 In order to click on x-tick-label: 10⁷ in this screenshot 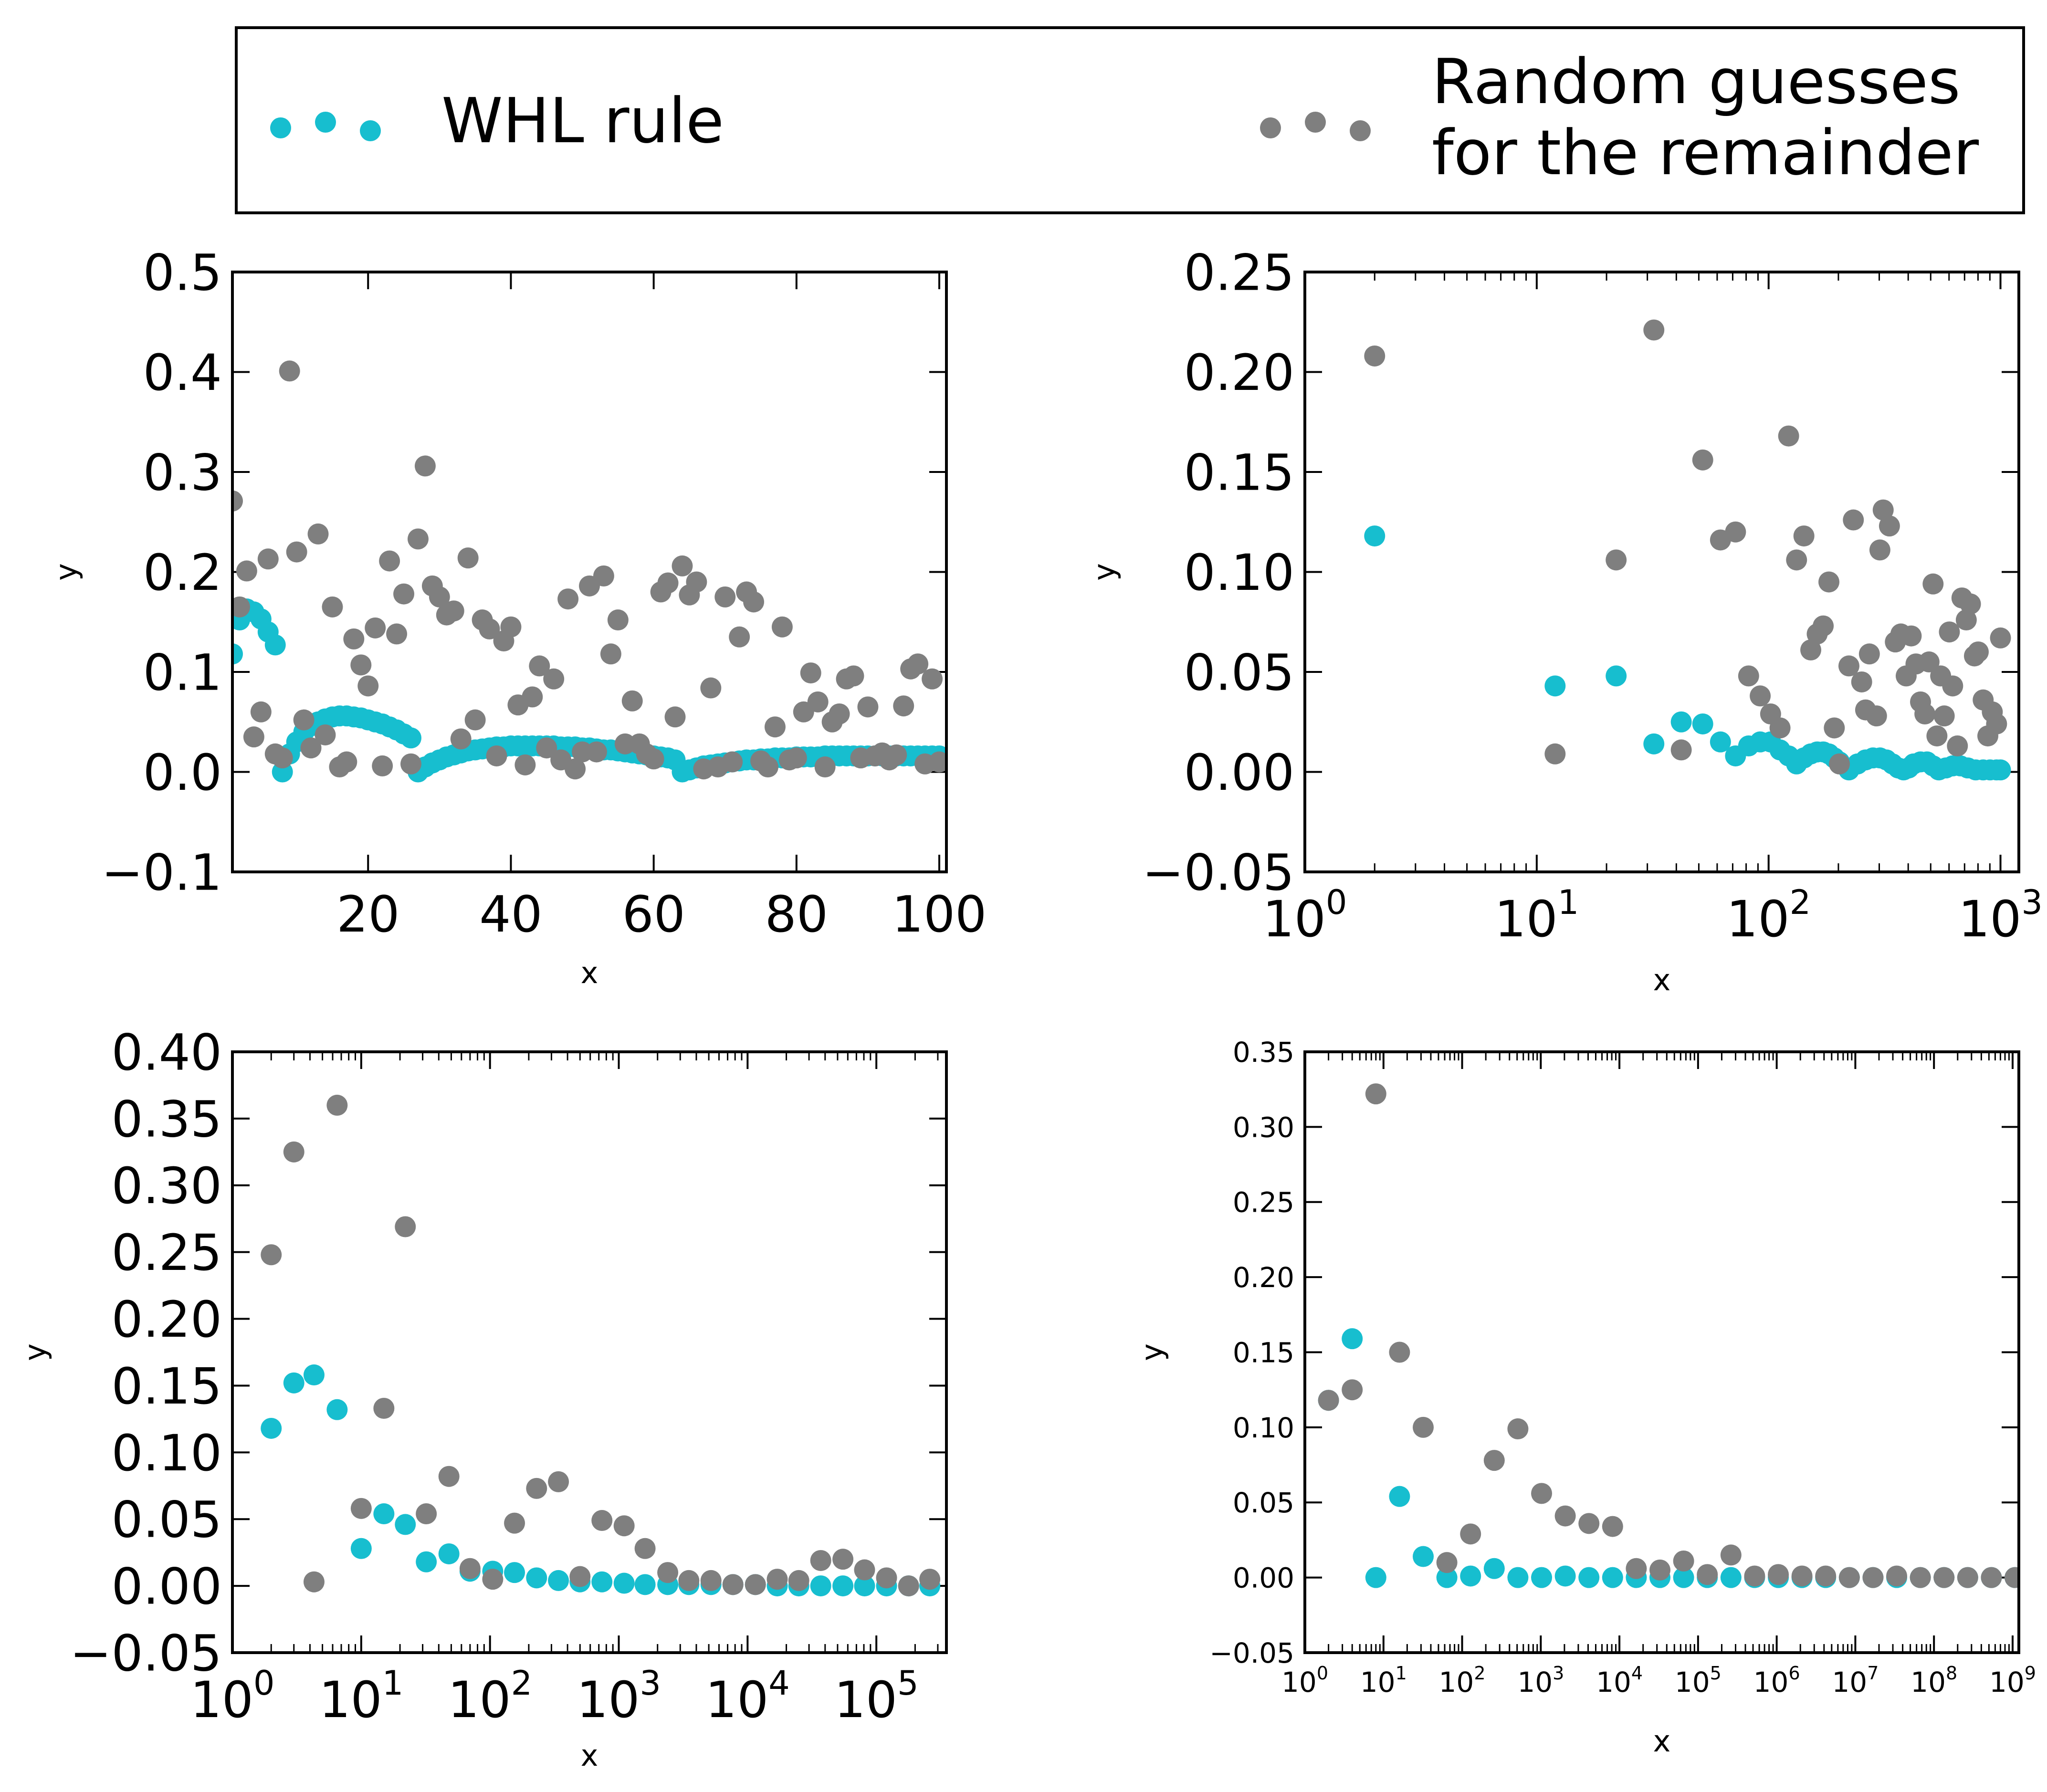, I will do `click(1855, 1680)`.